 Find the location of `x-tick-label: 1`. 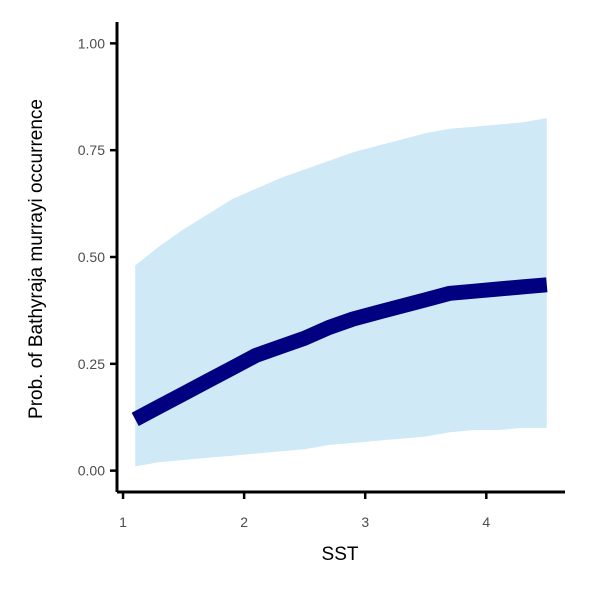

x-tick-label: 1 is located at coordinates (123, 522).